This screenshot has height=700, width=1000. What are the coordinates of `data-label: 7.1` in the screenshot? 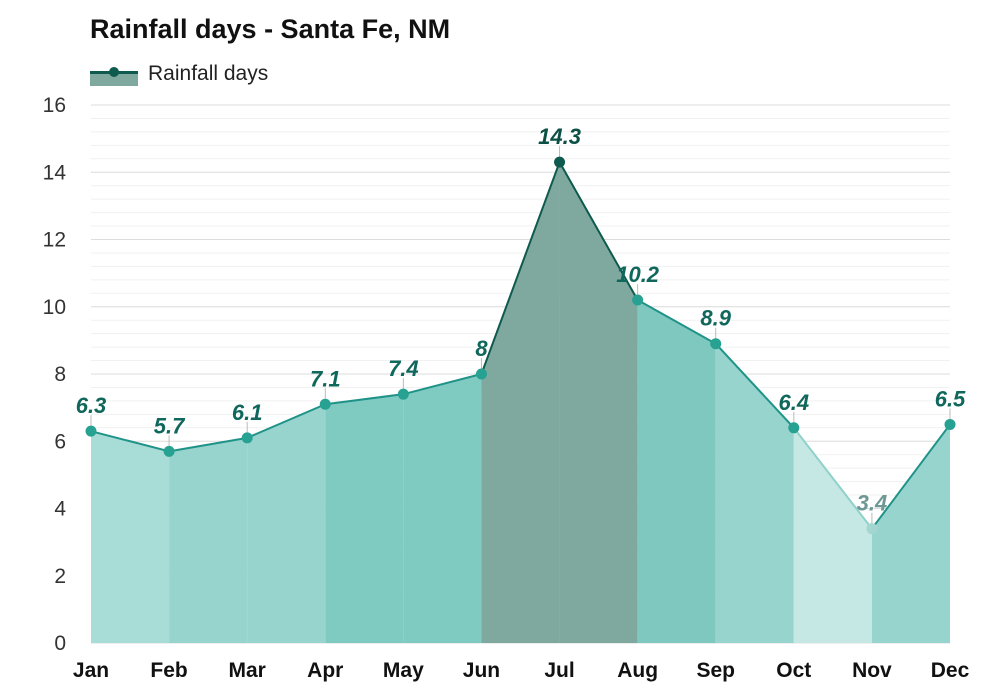 It's located at (325, 378).